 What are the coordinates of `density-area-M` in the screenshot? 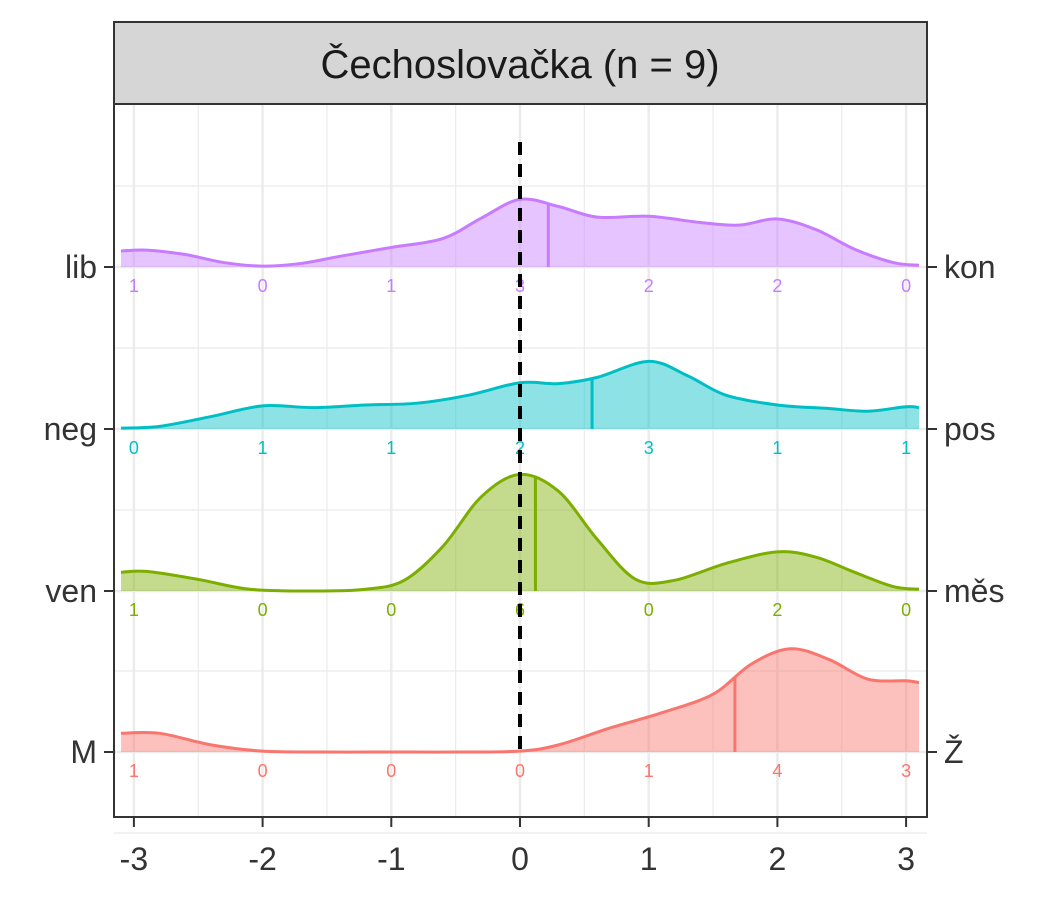 It's located at (520, 700).